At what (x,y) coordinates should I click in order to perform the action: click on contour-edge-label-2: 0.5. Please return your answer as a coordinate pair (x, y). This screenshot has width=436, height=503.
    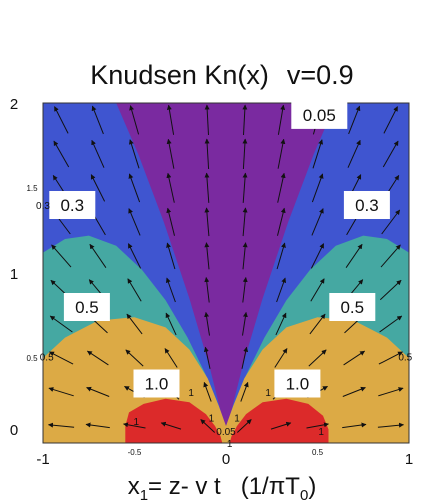
    Looking at the image, I should click on (405, 357).